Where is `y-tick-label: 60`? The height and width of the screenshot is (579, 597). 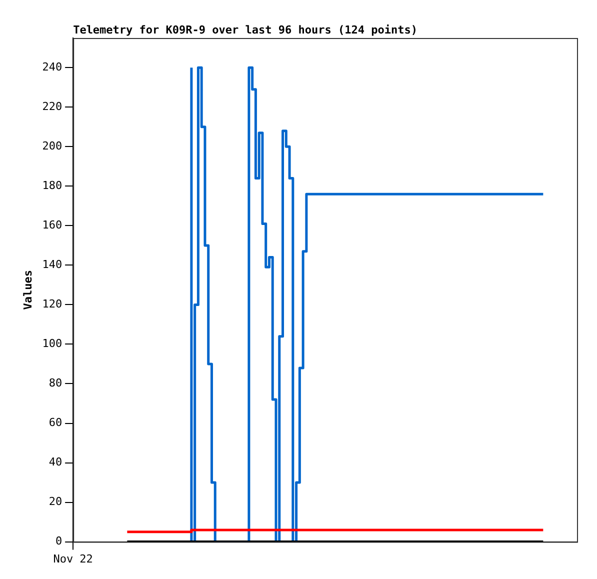 y-tick-label: 60 is located at coordinates (55, 423).